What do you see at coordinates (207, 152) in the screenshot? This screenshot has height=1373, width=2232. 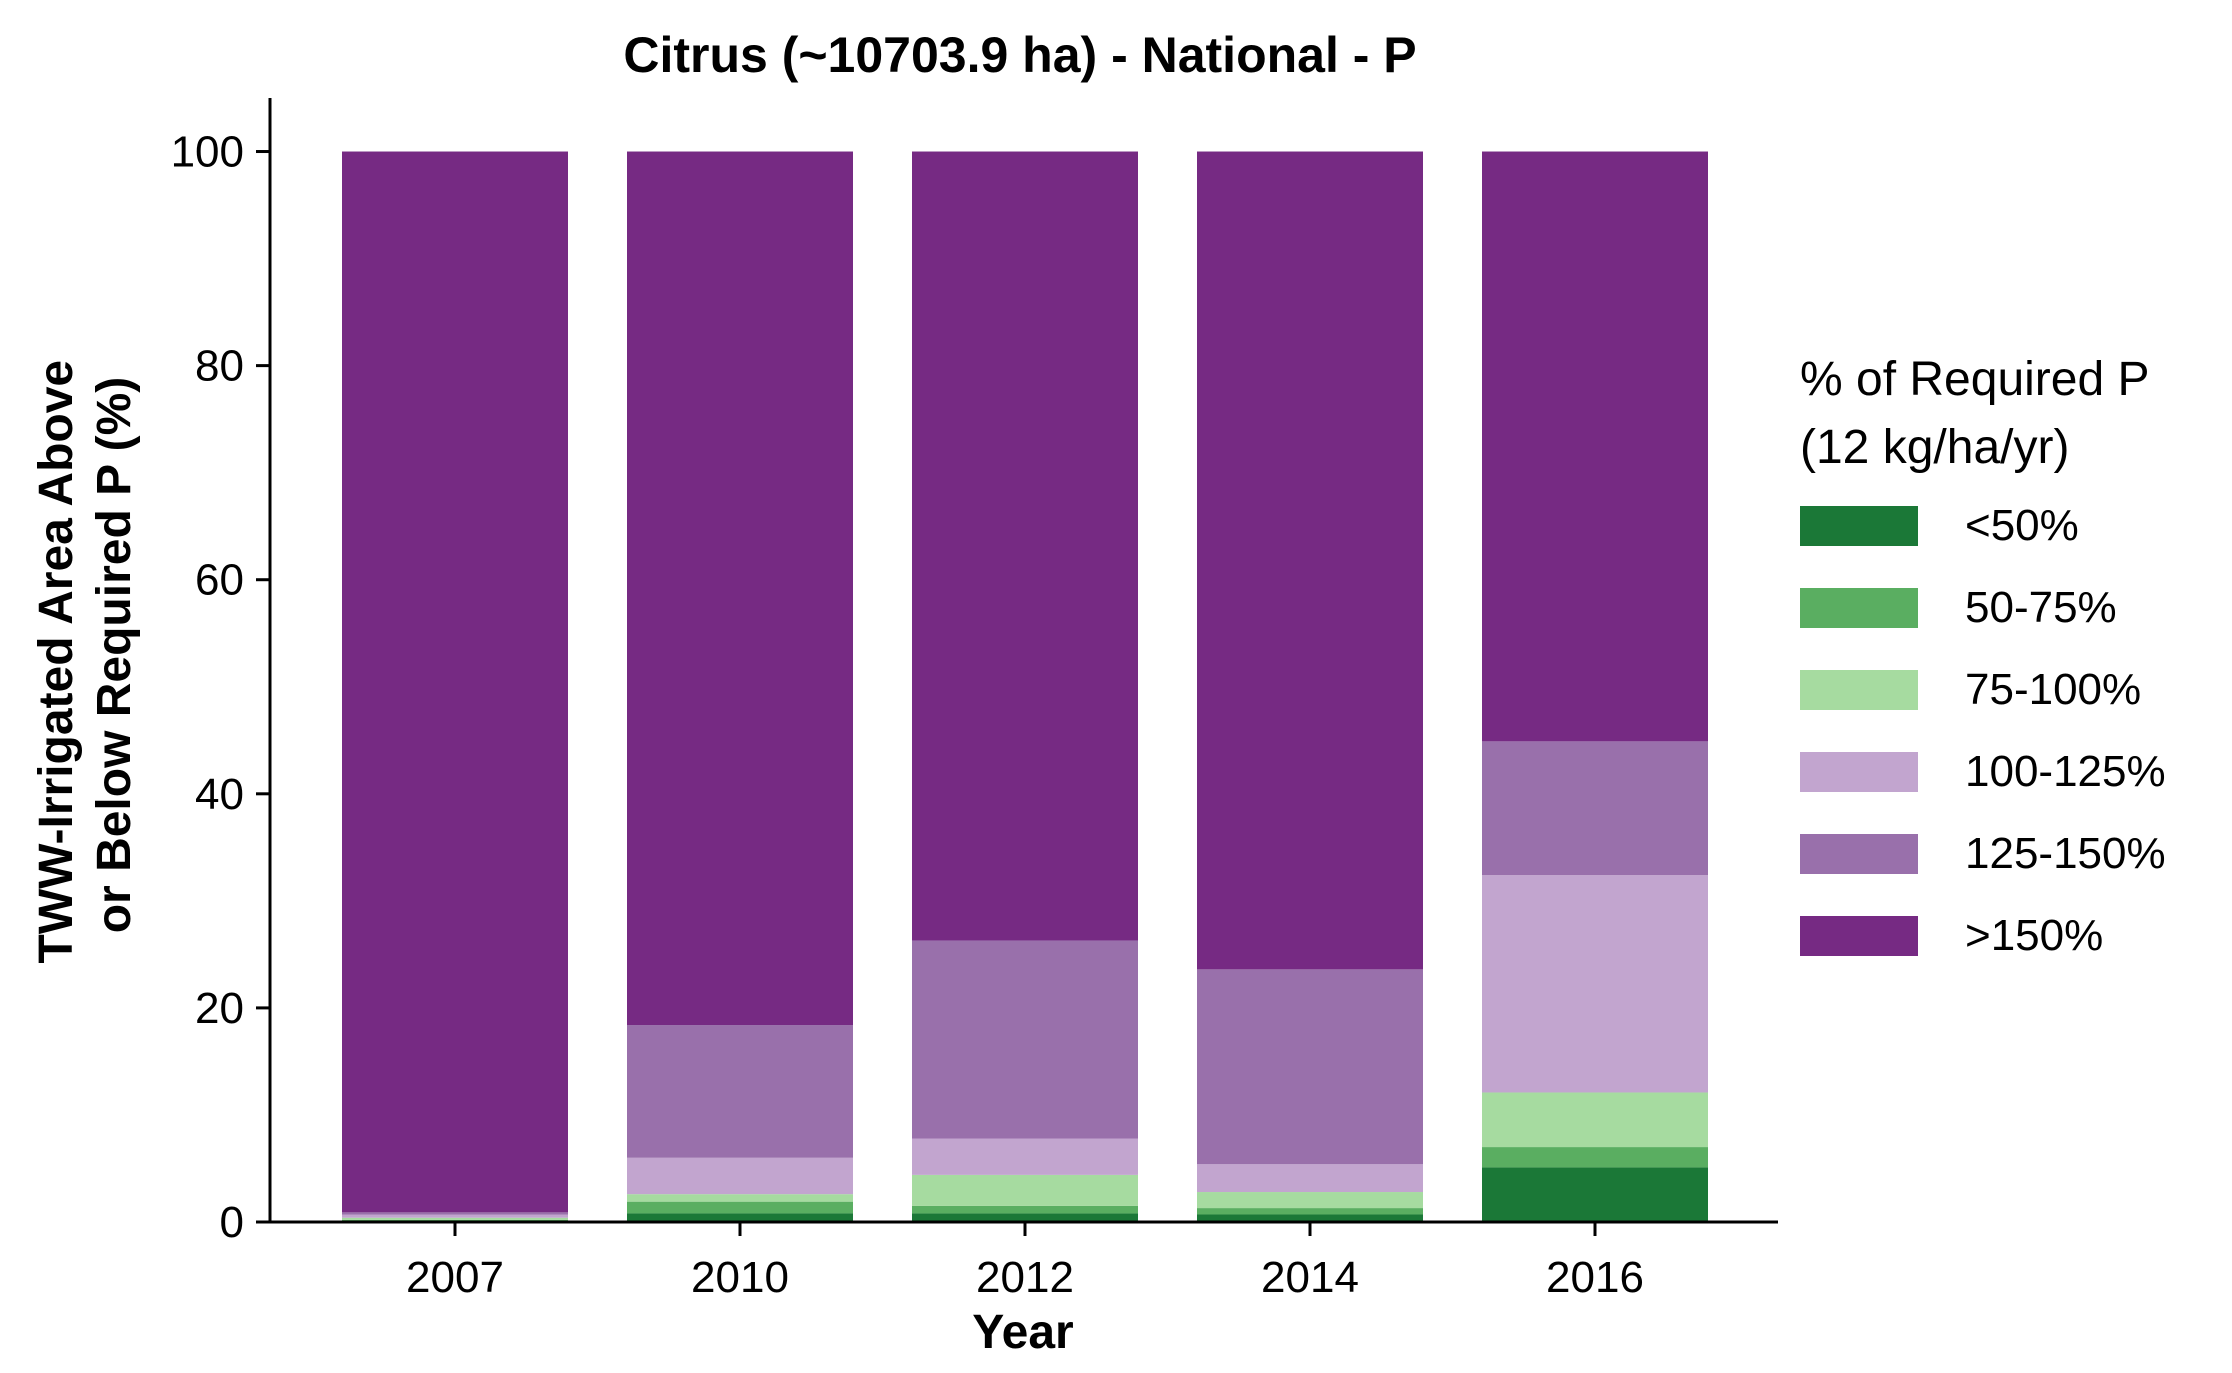 I see `y-tick-label-100: 100` at bounding box center [207, 152].